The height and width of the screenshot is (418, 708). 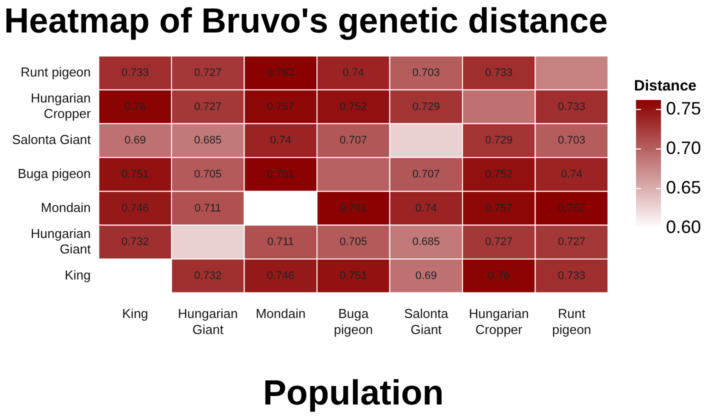 I want to click on x-axis-title: Population, so click(x=353, y=393).